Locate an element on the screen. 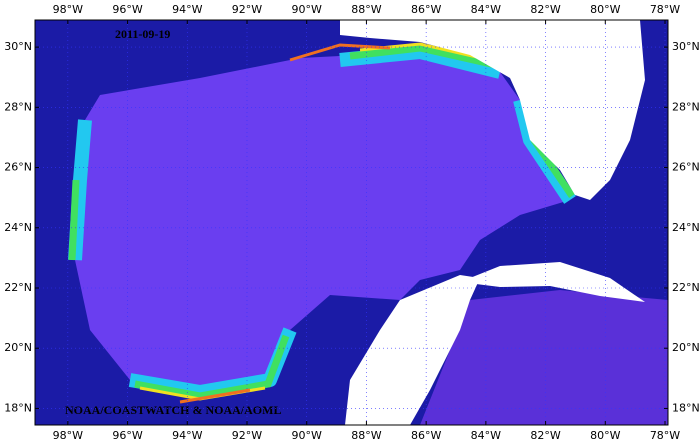  date-label: 2011-09-19 is located at coordinates (142, 34).